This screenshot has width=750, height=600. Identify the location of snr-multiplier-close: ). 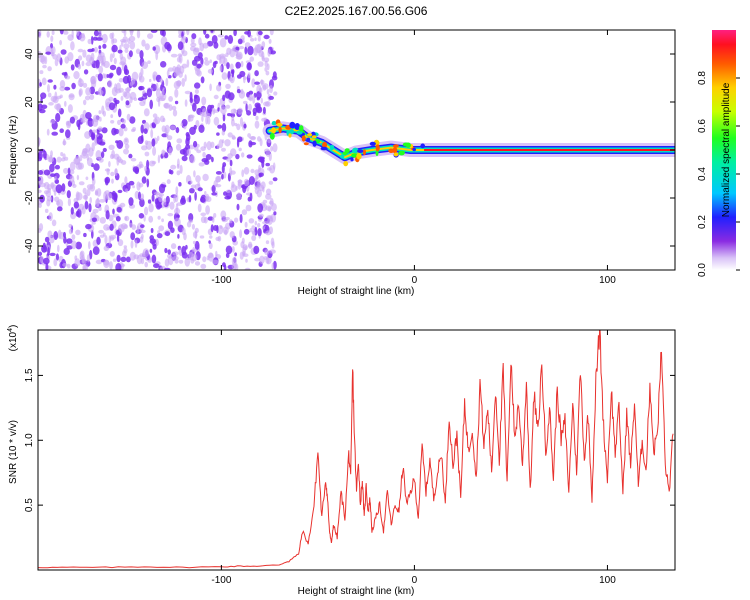
(13, 326).